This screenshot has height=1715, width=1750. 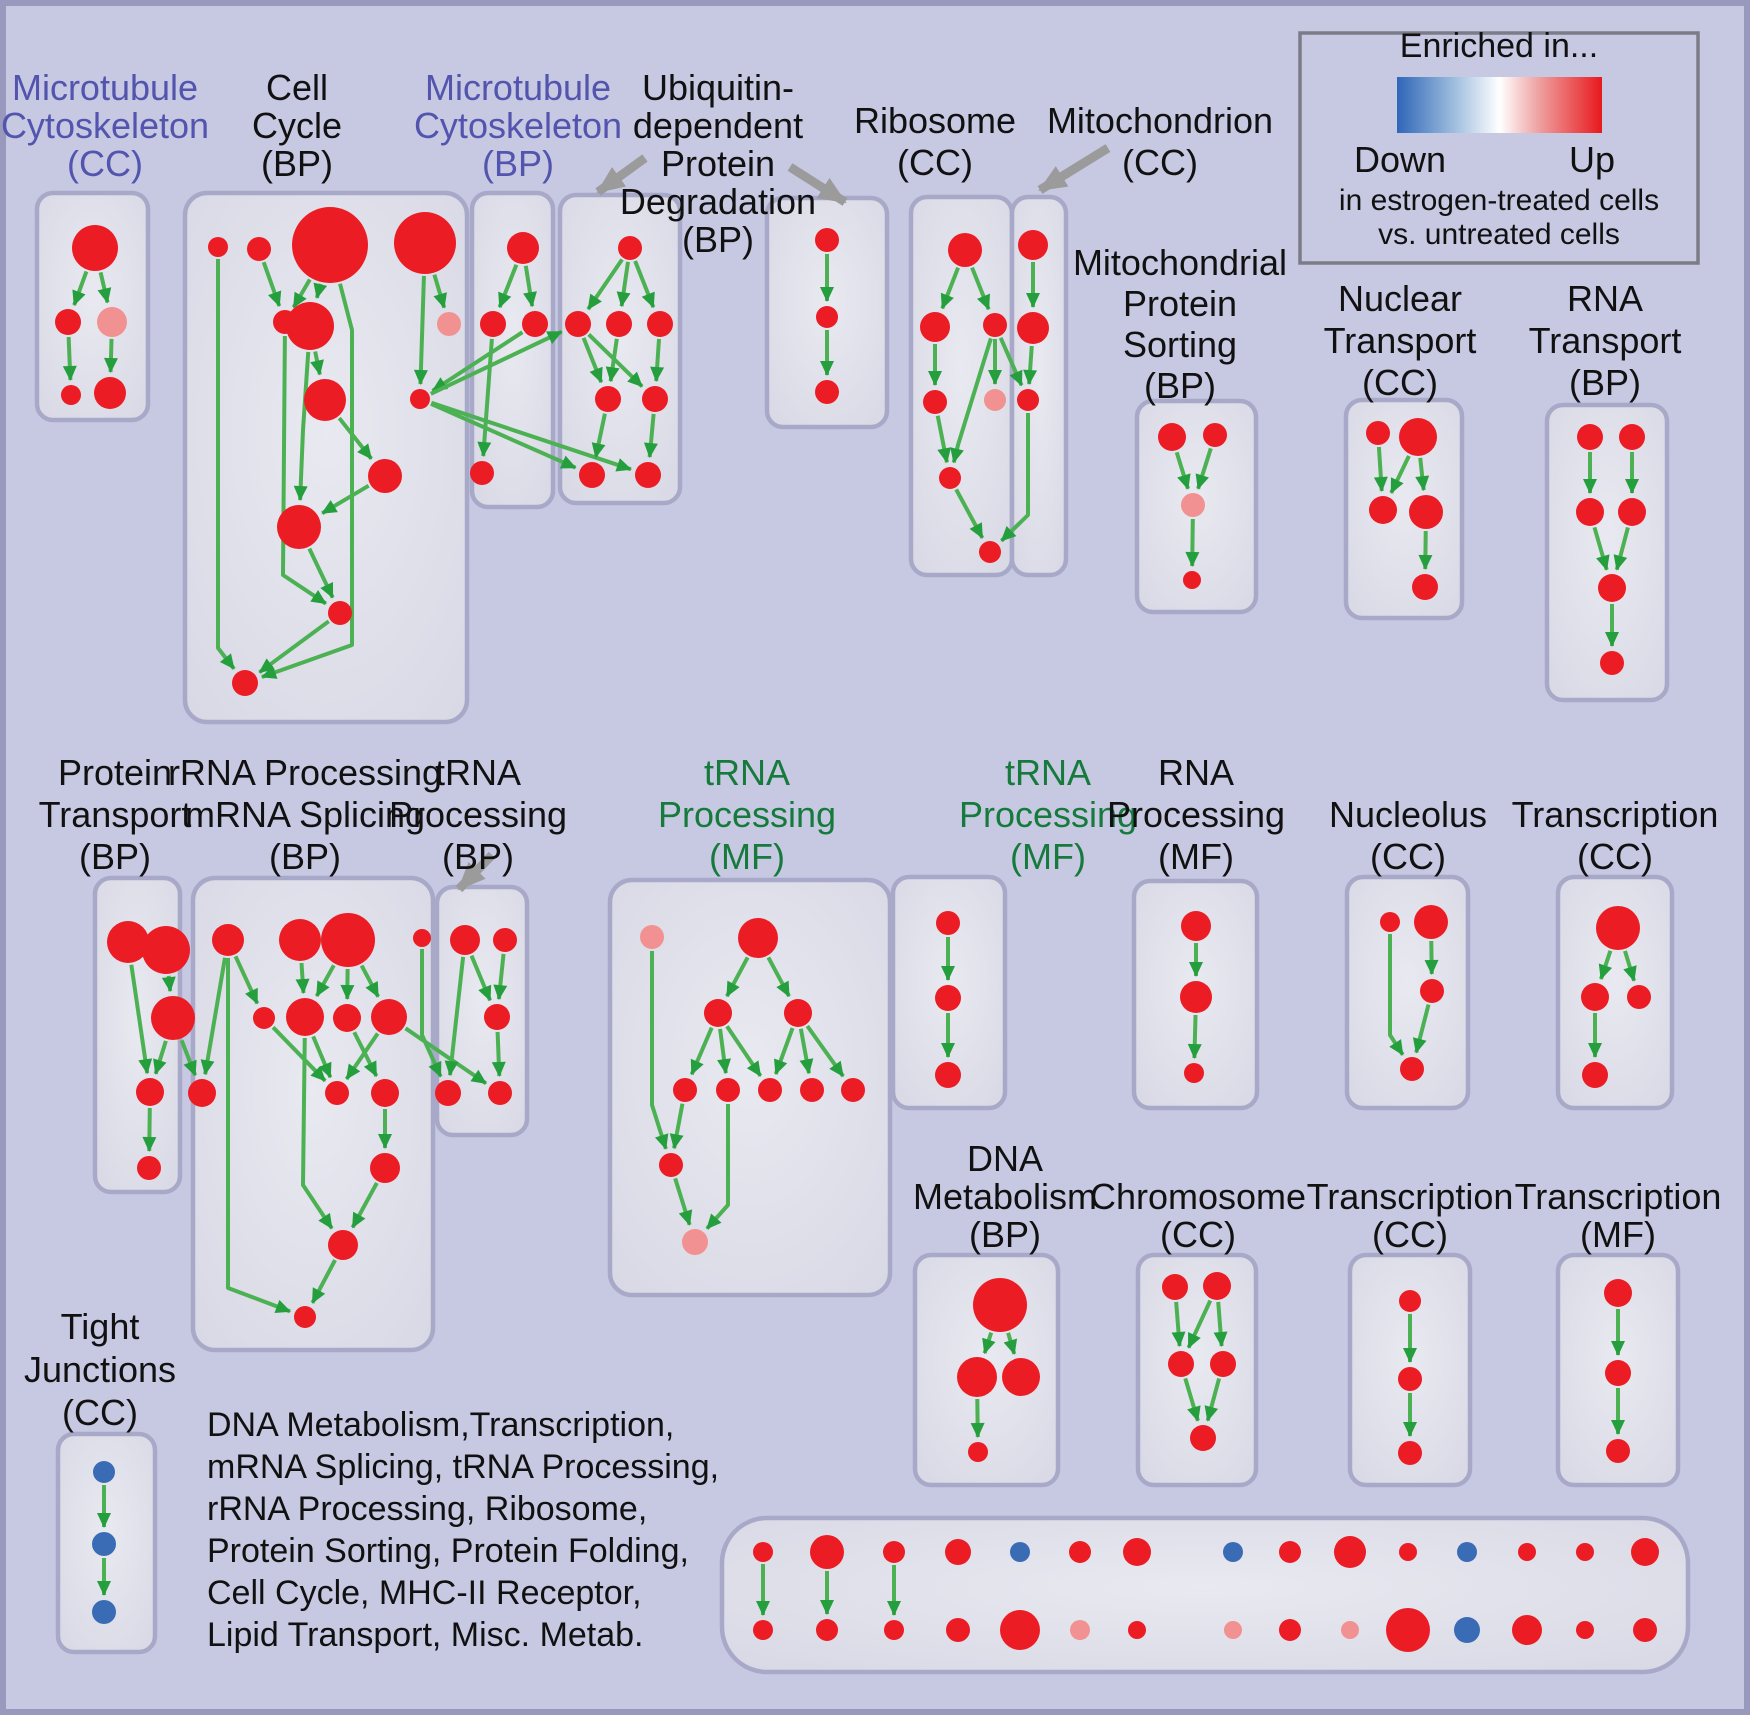 What do you see at coordinates (1400, 298) in the screenshot?
I see `cluster-label-nuclear-transport: Nuclear` at bounding box center [1400, 298].